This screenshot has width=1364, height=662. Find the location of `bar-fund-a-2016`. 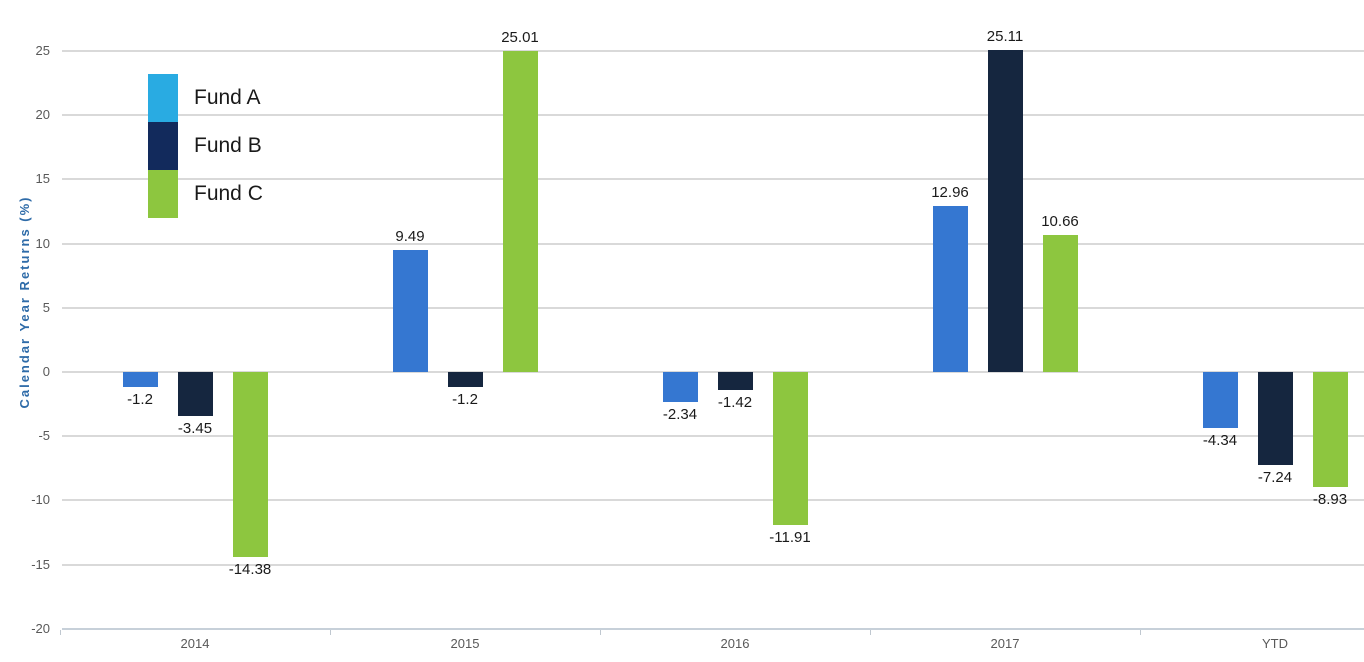

bar-fund-a-2016 is located at coordinates (680, 387).